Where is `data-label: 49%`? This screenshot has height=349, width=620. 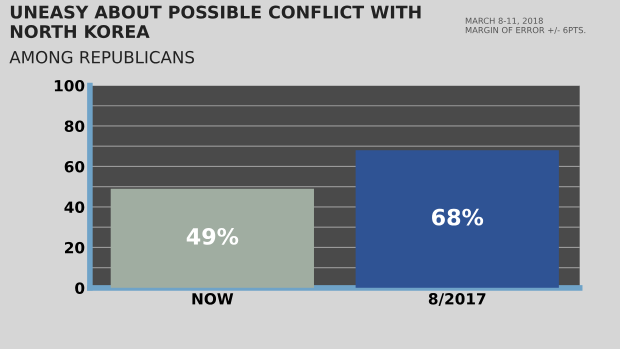 data-label: 49% is located at coordinates (212, 236).